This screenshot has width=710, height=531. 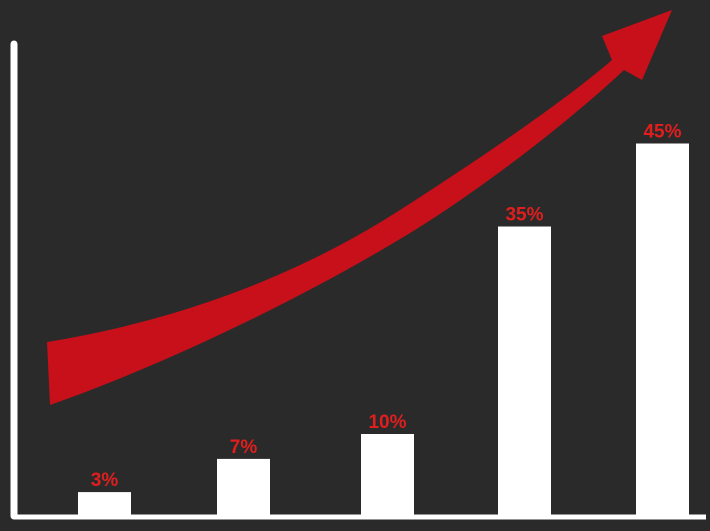 What do you see at coordinates (662, 132) in the screenshot?
I see `data-label-5: 45%` at bounding box center [662, 132].